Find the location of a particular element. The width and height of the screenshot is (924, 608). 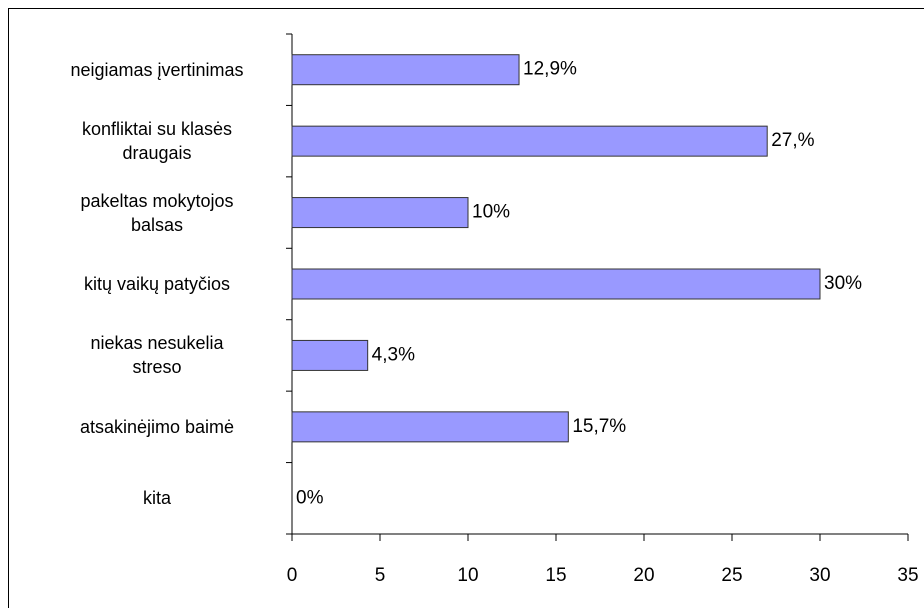

x-tick-label: 15 is located at coordinates (555, 575).